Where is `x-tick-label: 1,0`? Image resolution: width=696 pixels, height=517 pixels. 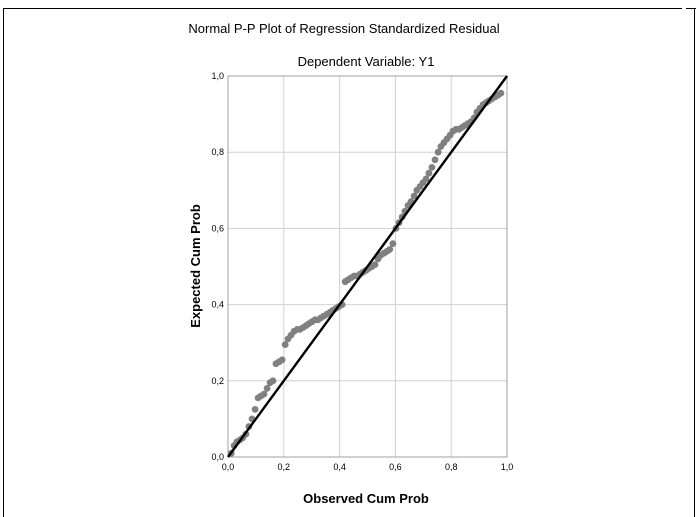 x-tick-label: 1,0 is located at coordinates (507, 467).